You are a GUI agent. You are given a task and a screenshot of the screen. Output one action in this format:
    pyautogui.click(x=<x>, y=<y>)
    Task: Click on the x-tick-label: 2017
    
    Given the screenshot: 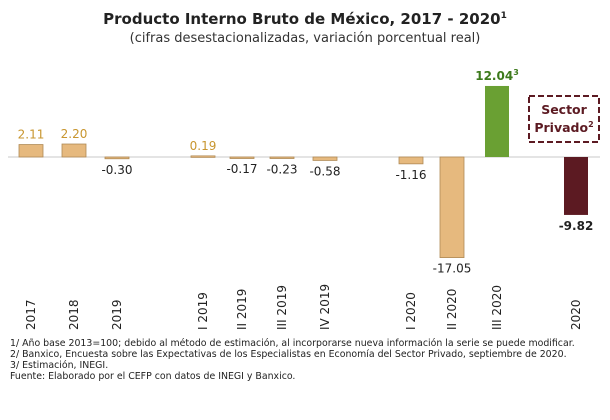 What is the action you would take?
    pyautogui.click(x=31, y=314)
    